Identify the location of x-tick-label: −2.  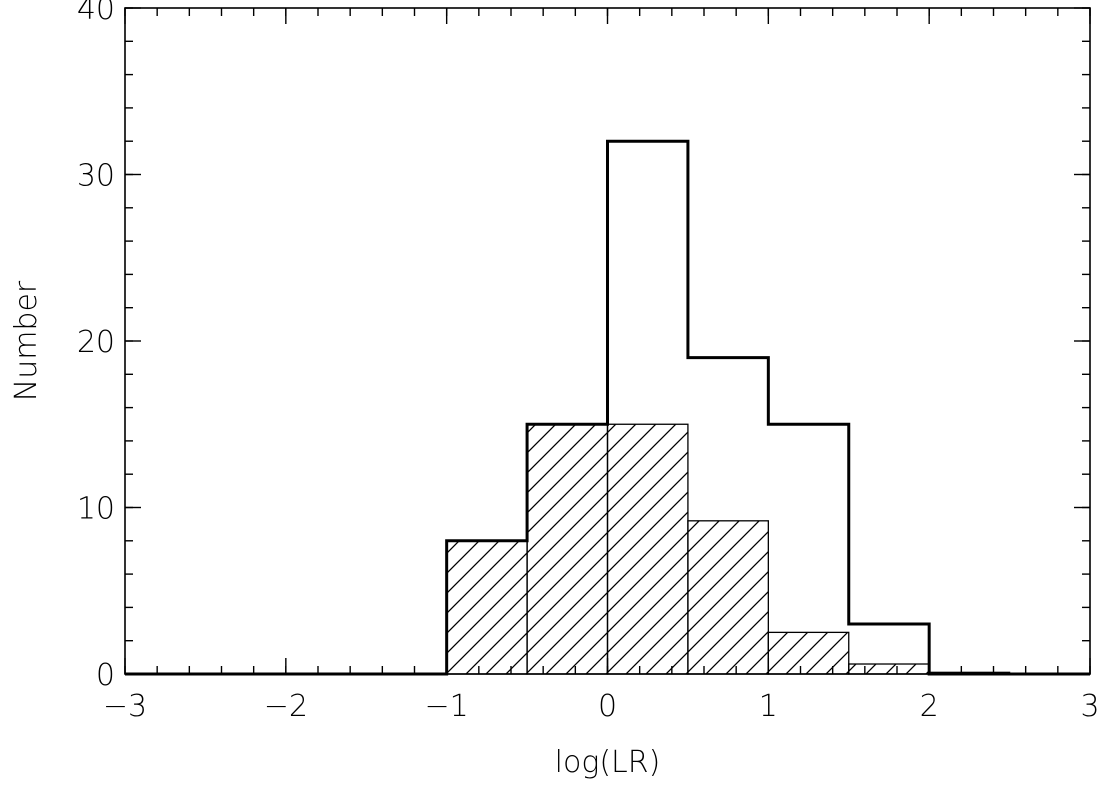
(286, 706).